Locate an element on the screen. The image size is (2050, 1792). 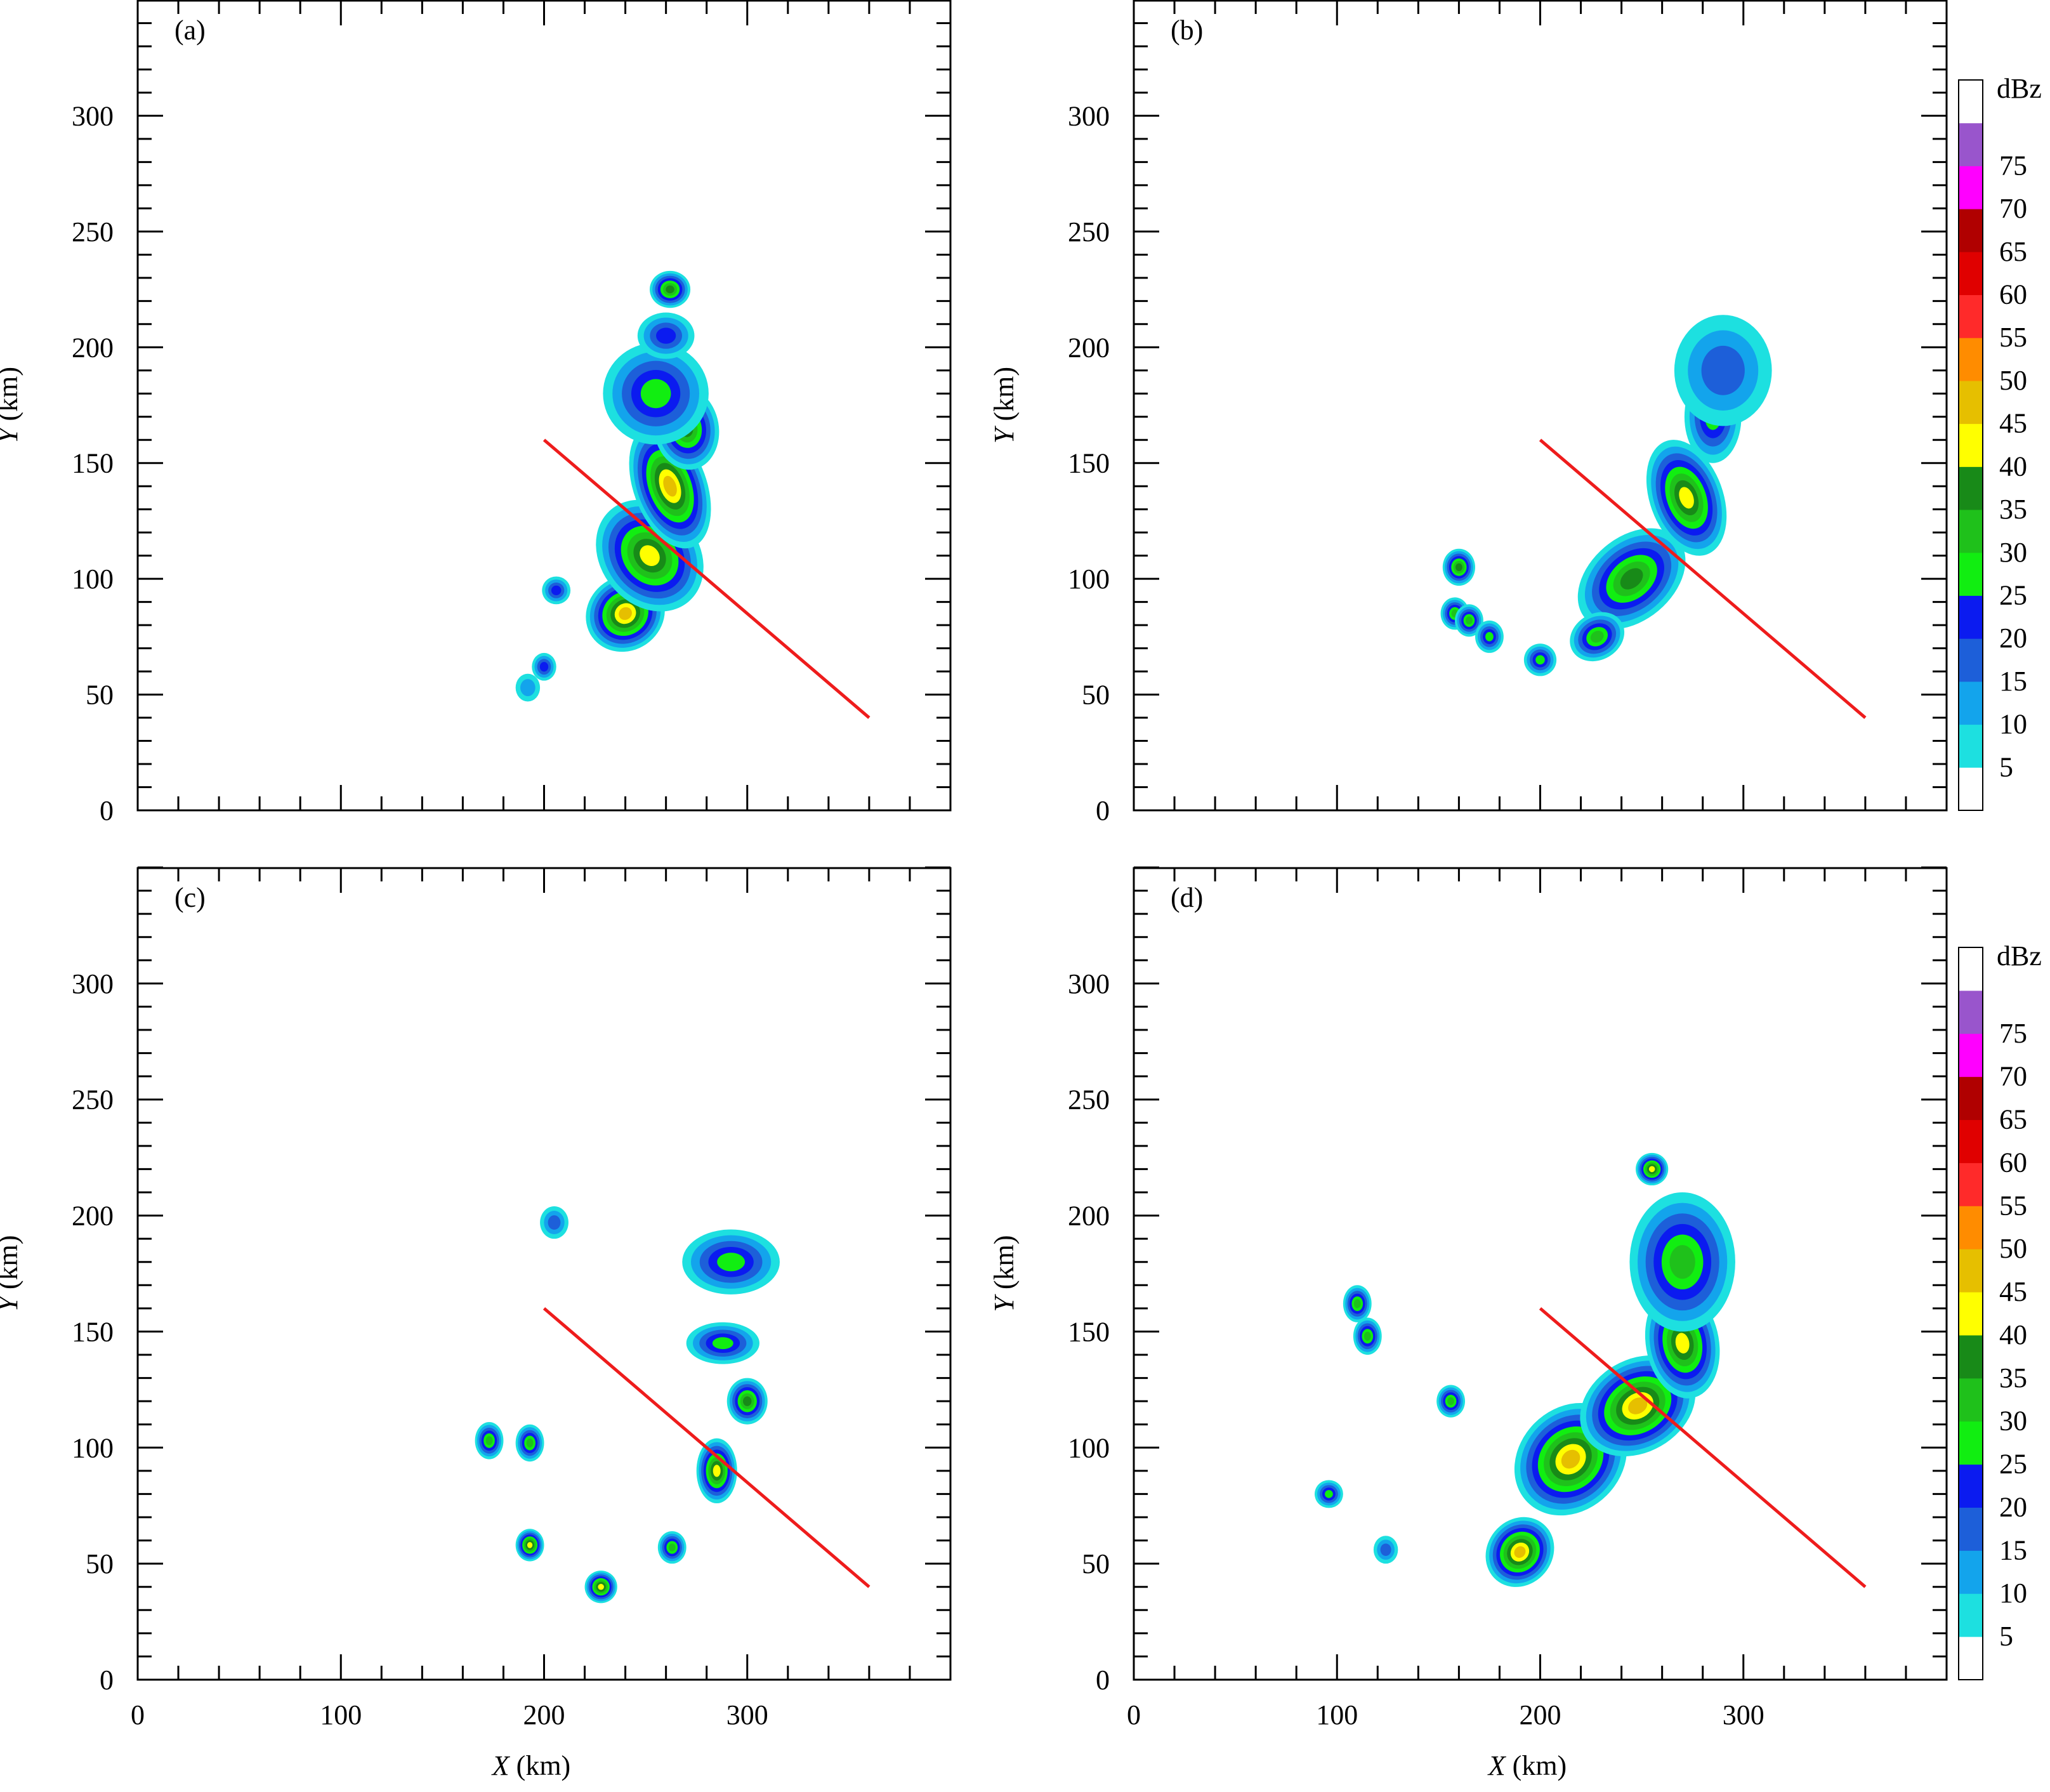
x-axis-label: X (km) is located at coordinates (1527, 1765).